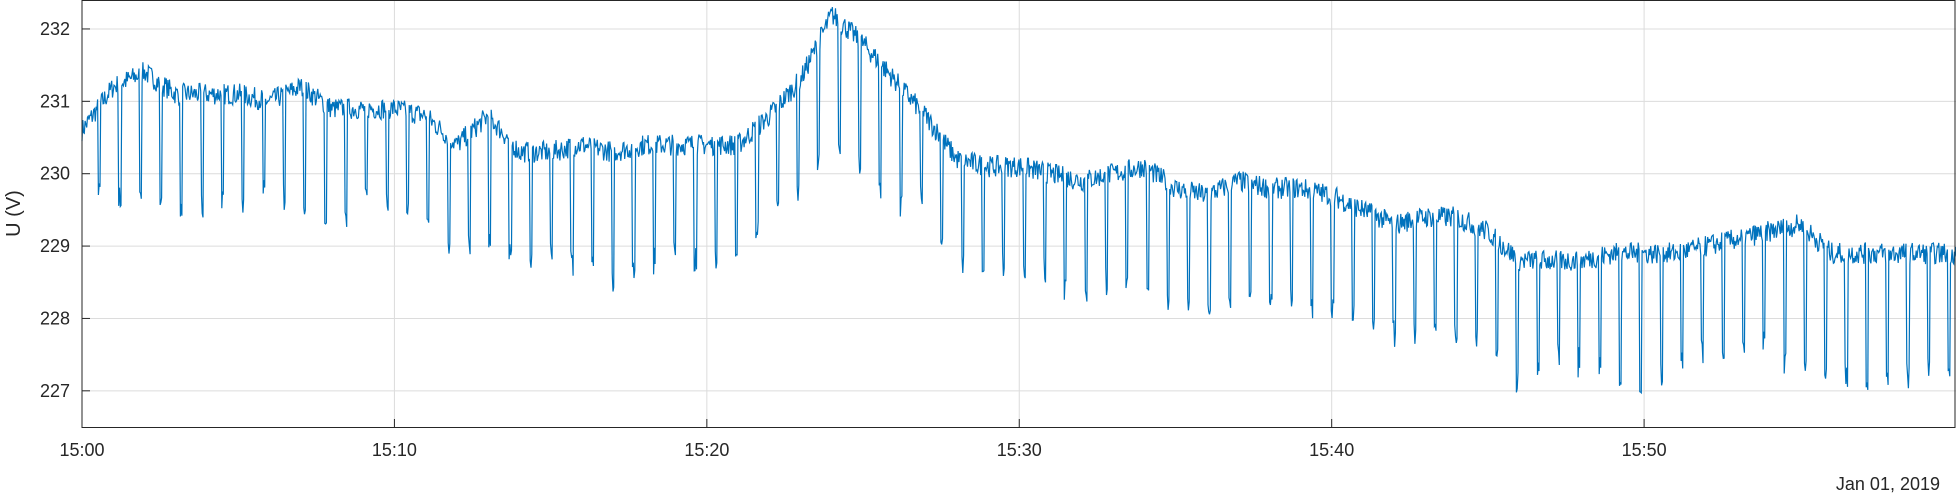  I want to click on x-tick-label: 15:10, so click(394, 450).